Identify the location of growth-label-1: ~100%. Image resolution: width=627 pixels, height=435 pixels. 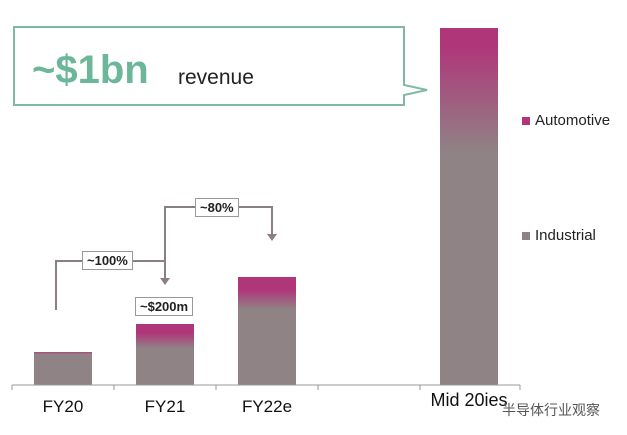
(107, 260).